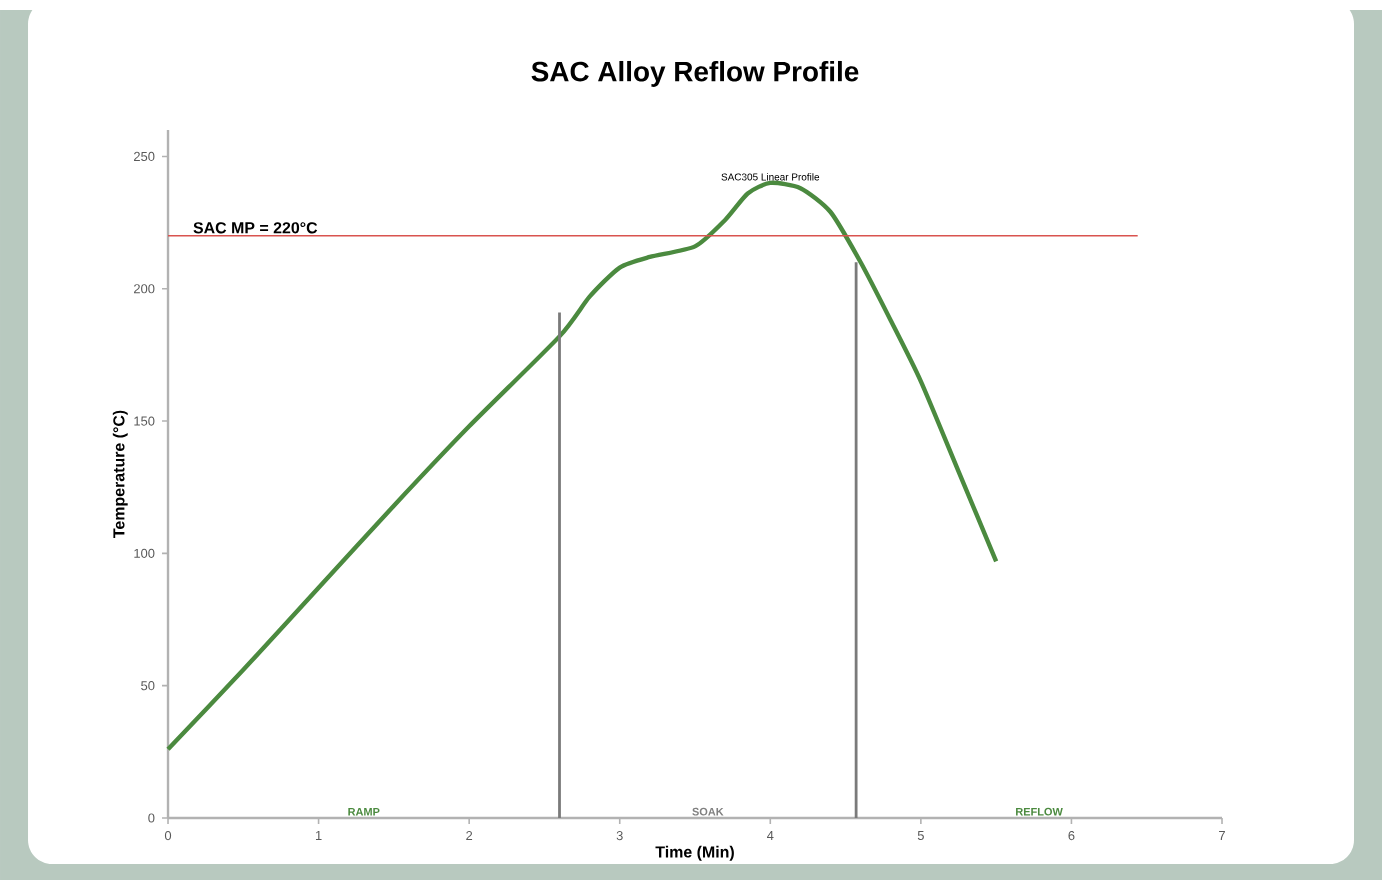 This screenshot has height=880, width=1382. Describe the element at coordinates (695, 73) in the screenshot. I see `chart-title: SAC Alloy Reflow Profile` at that location.